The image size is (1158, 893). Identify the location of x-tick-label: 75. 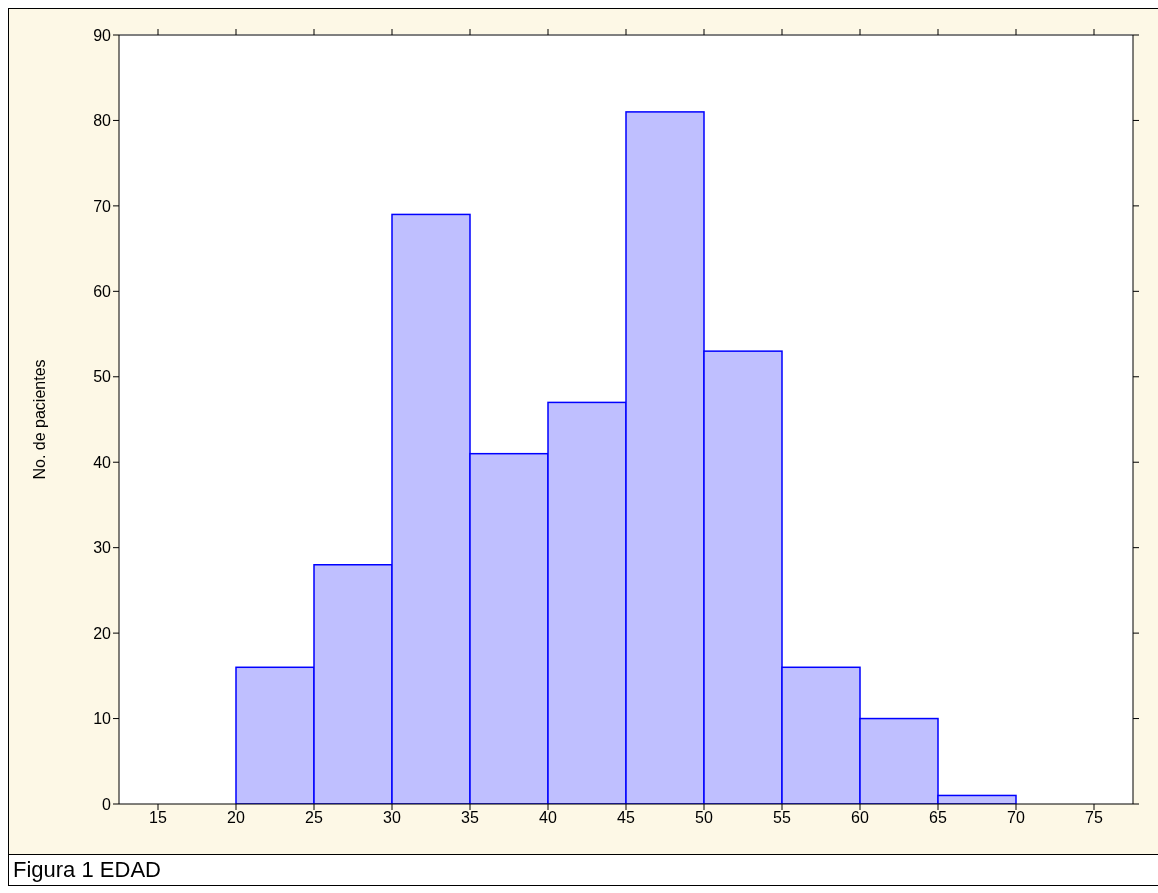
(1094, 818).